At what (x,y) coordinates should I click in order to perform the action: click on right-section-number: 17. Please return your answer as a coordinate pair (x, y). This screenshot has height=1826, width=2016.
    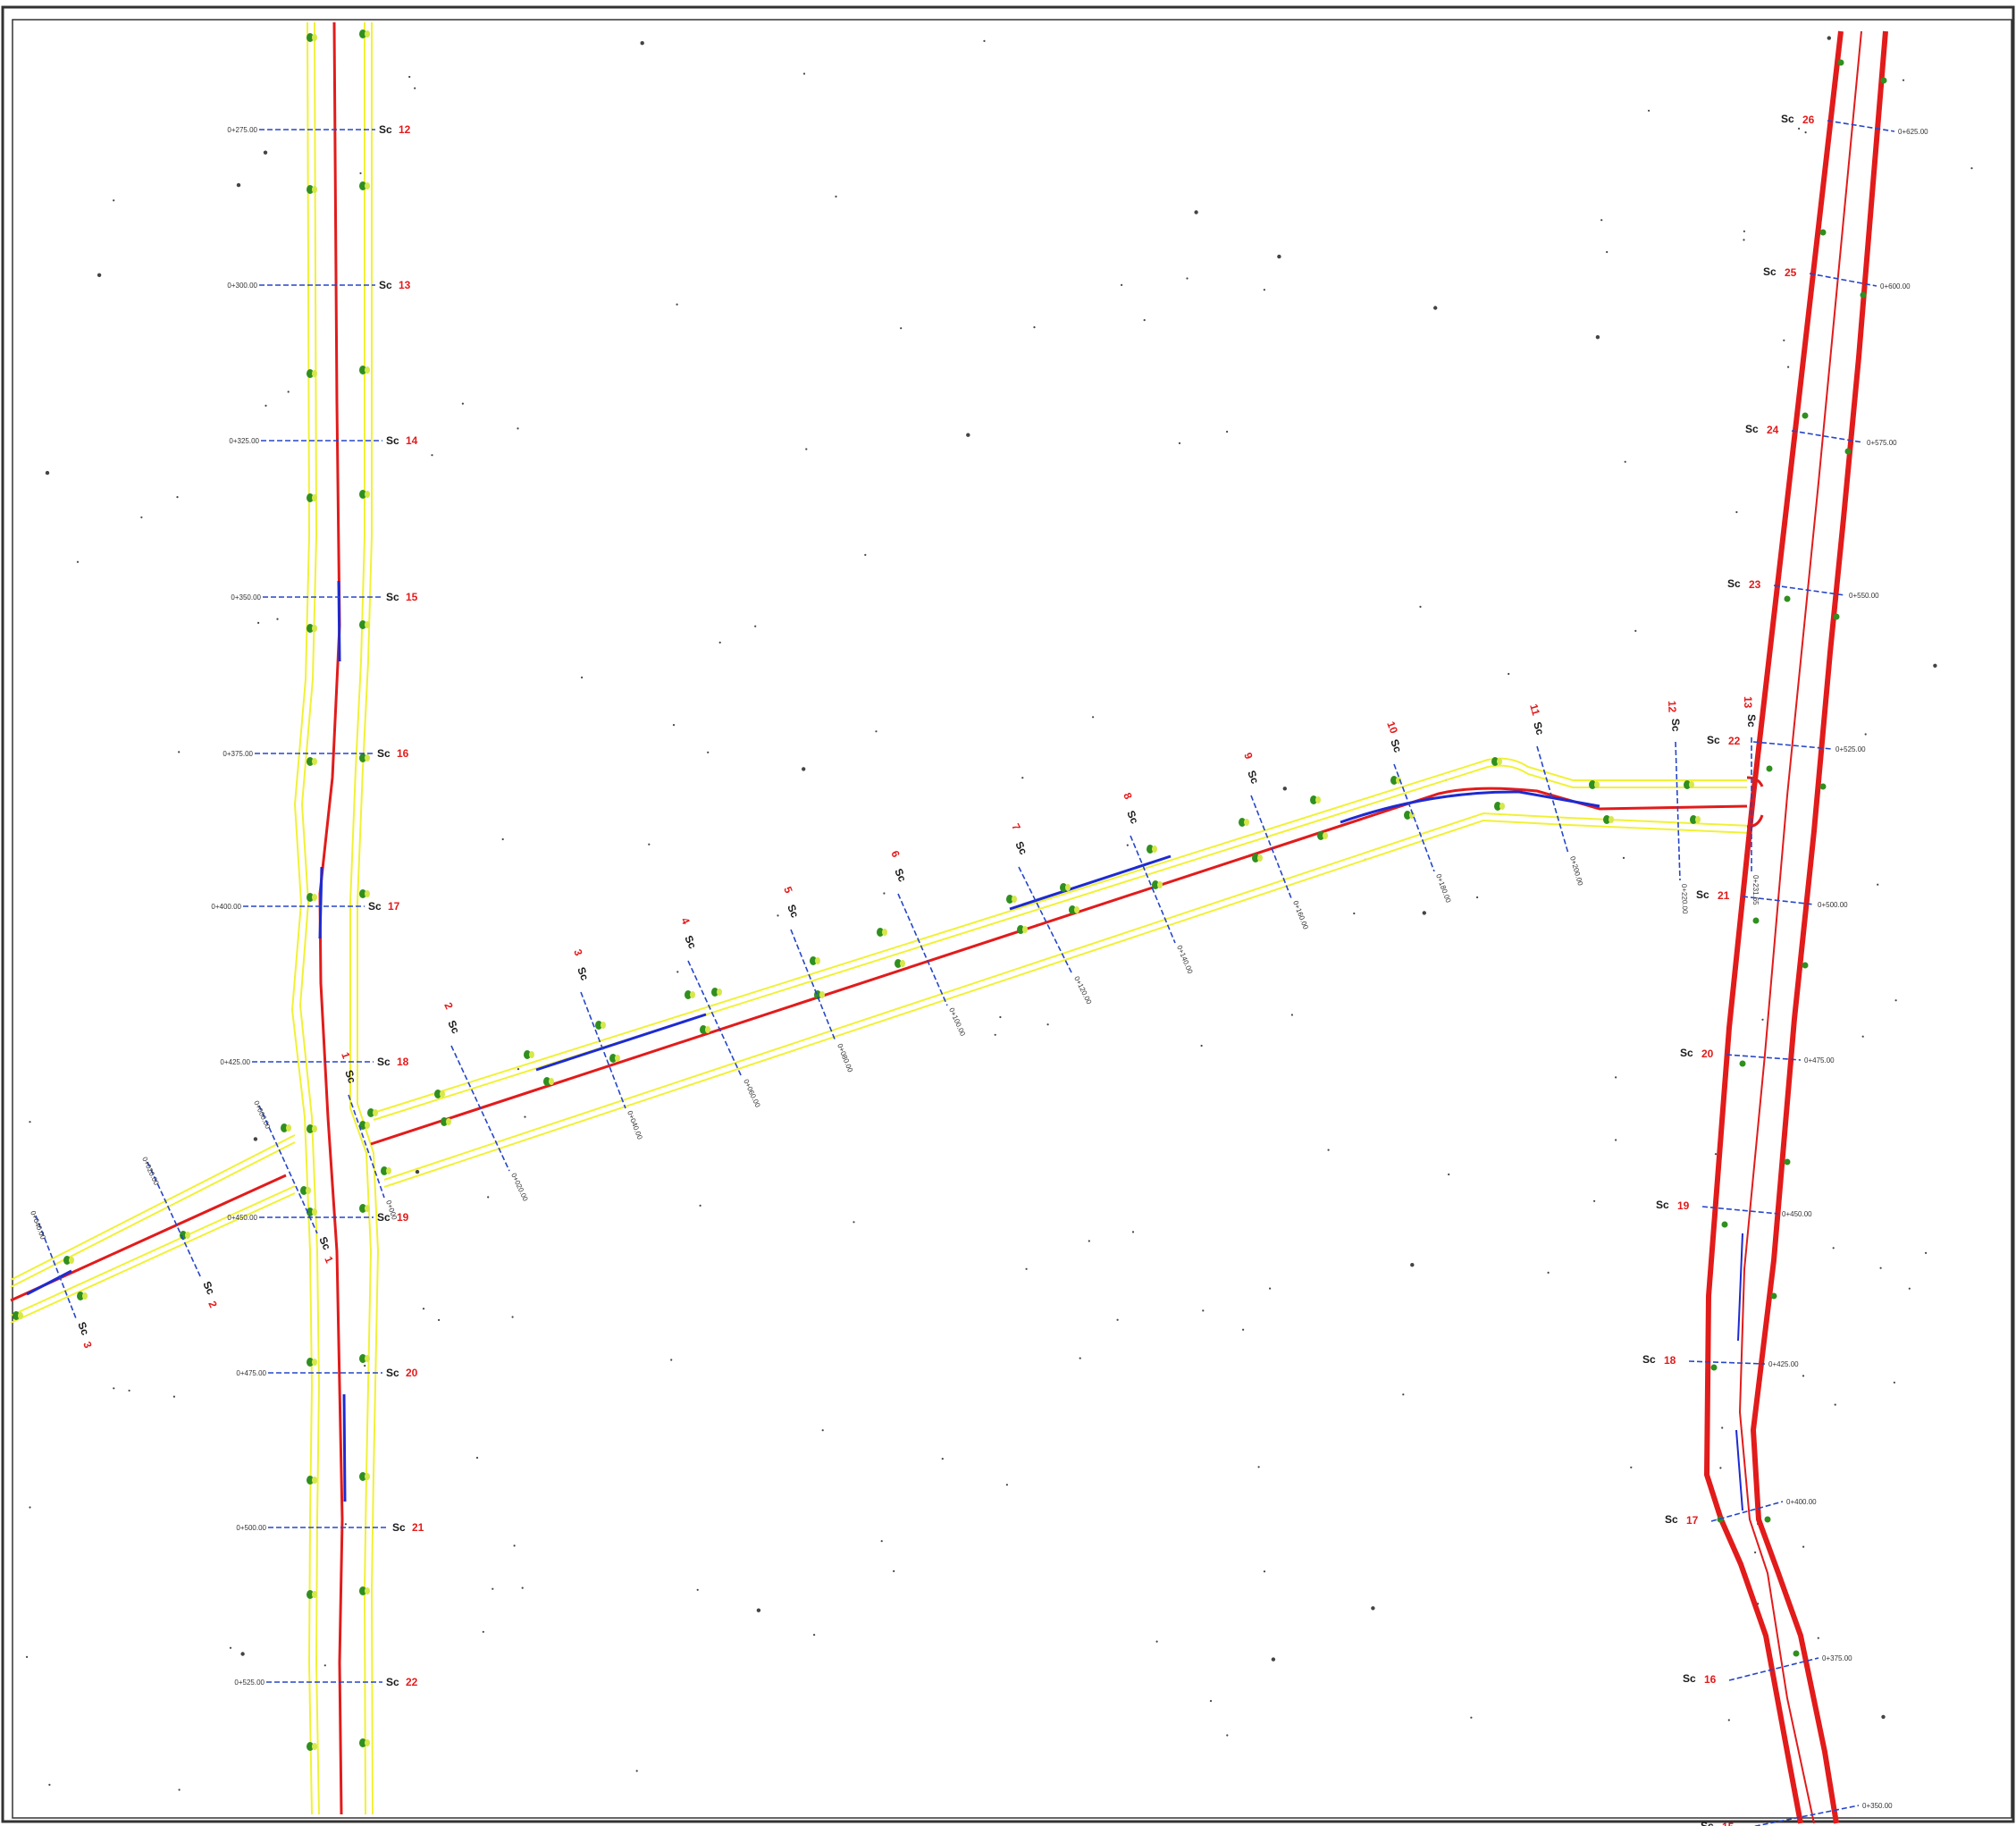
    Looking at the image, I should click on (1692, 1520).